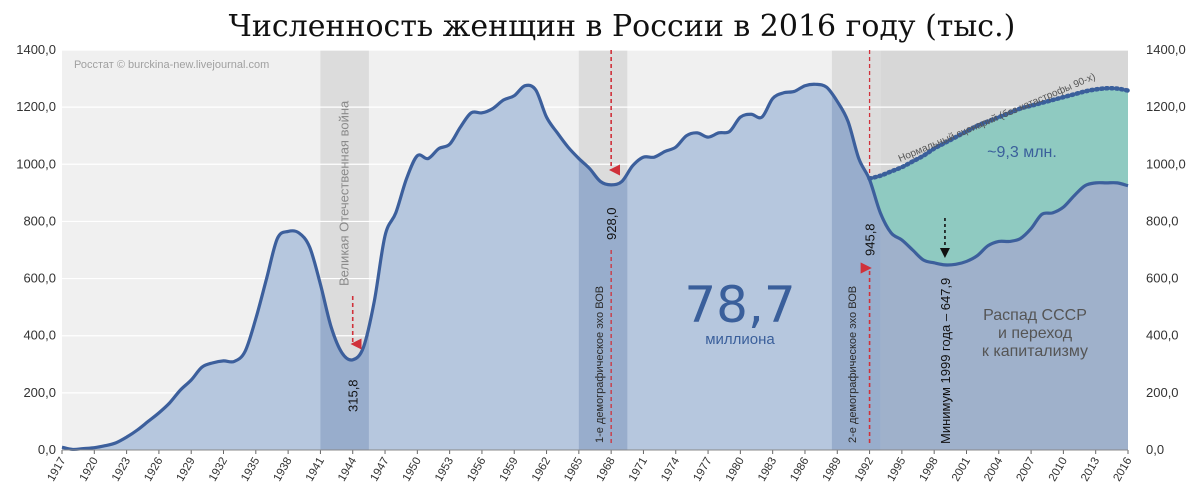  Describe the element at coordinates (611, 223) in the screenshot. I see `value-label-1968: 928,0` at that location.